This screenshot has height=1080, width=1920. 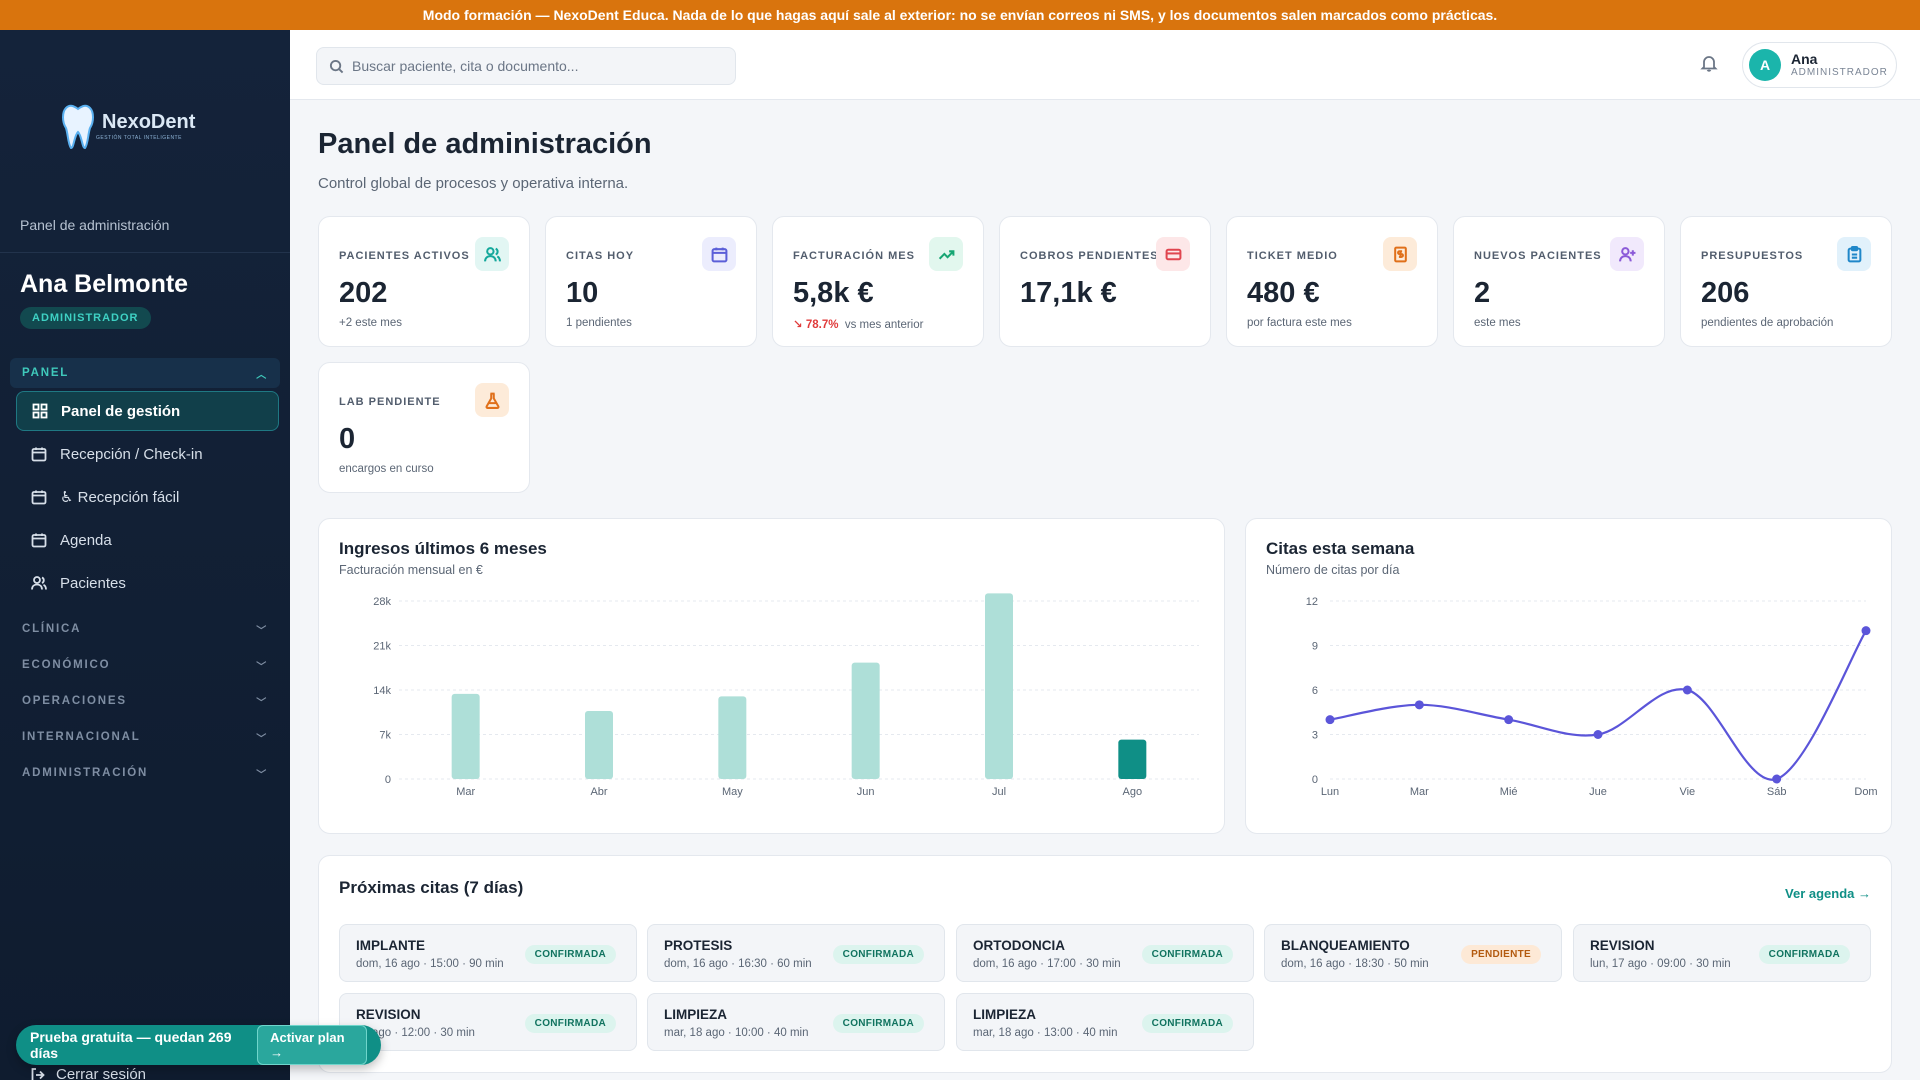 What do you see at coordinates (86, 540) in the screenshot?
I see `sidebar-item-label: Agenda` at bounding box center [86, 540].